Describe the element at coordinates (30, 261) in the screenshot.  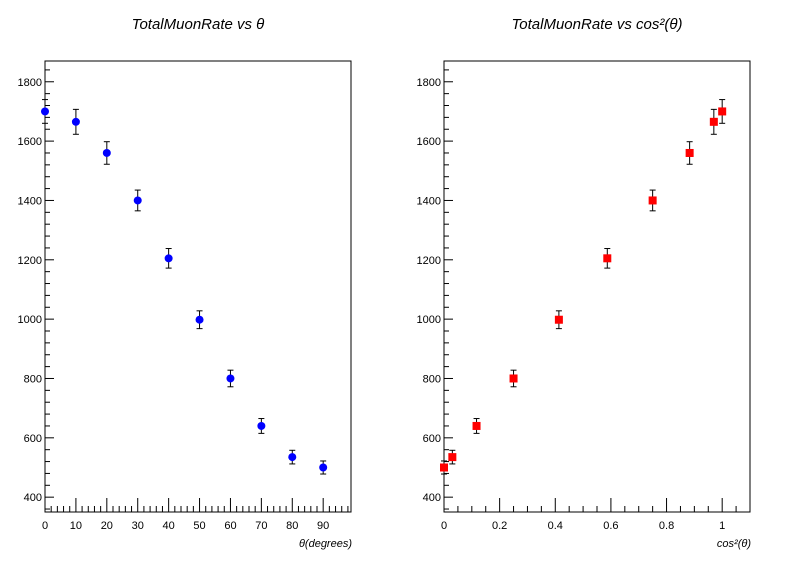
I see `chart-1-y-tick-label: 1200` at that location.